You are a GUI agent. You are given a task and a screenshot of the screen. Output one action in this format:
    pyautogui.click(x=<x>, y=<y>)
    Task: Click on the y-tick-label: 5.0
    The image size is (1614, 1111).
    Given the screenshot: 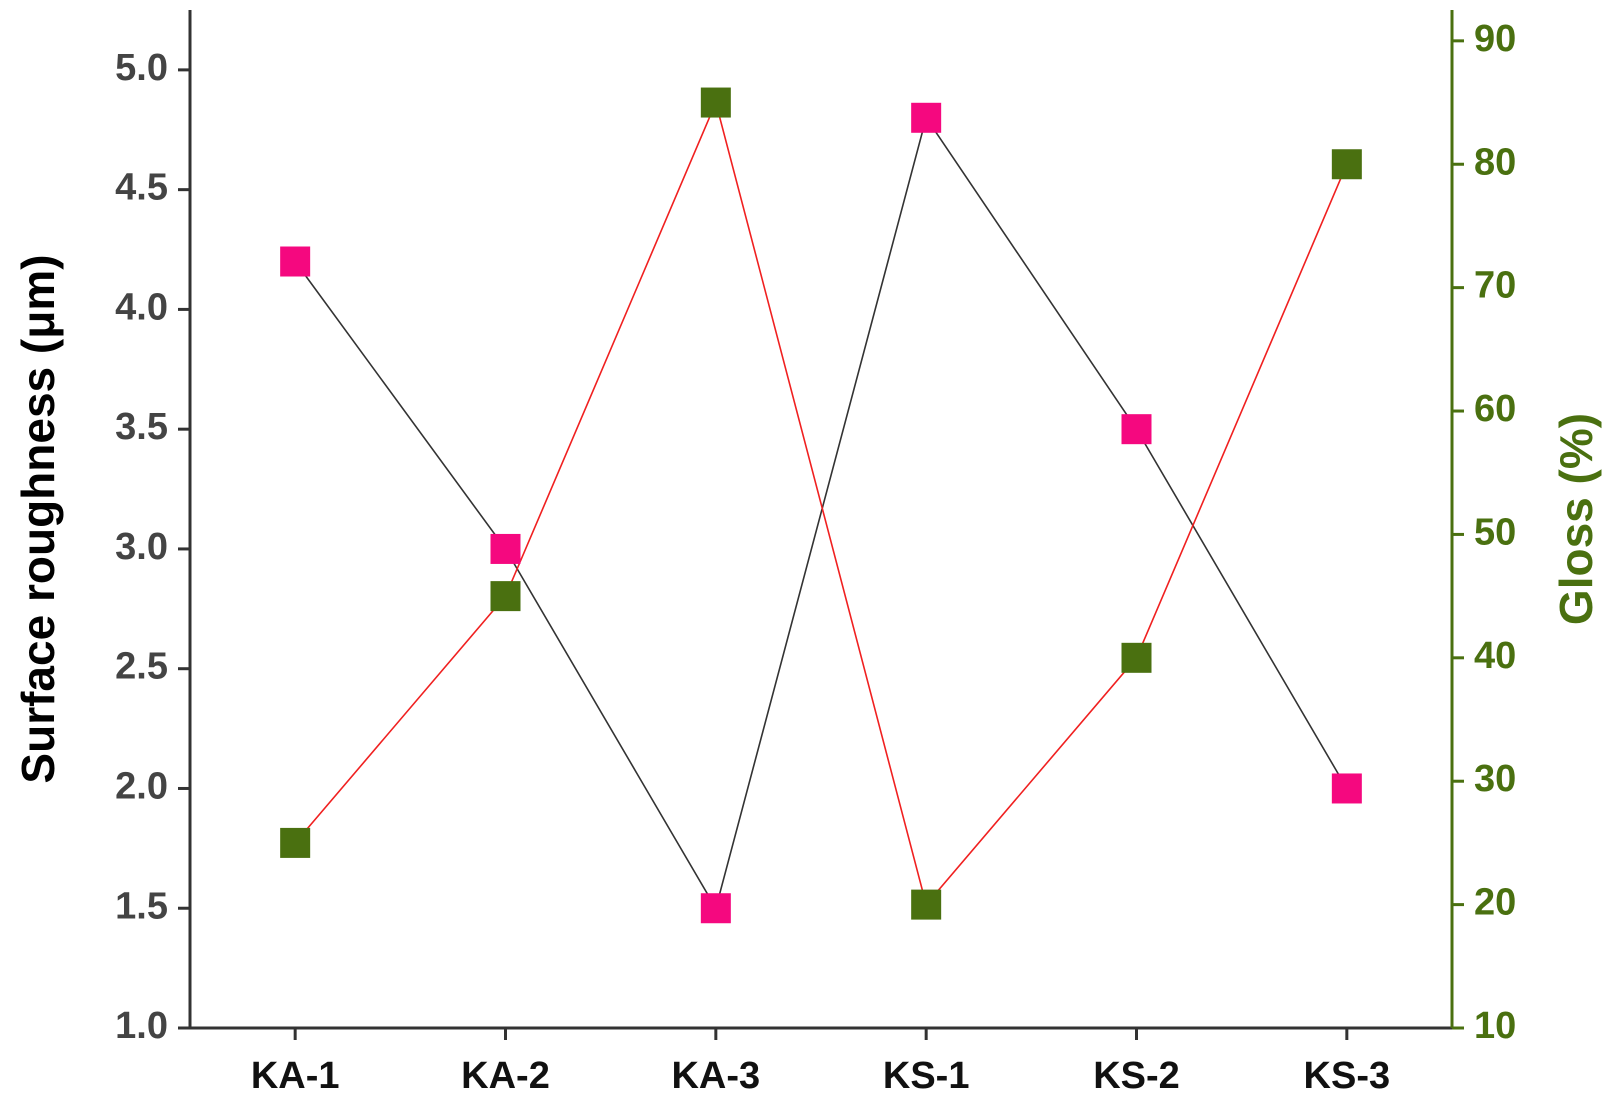 What is the action you would take?
    pyautogui.click(x=141, y=68)
    